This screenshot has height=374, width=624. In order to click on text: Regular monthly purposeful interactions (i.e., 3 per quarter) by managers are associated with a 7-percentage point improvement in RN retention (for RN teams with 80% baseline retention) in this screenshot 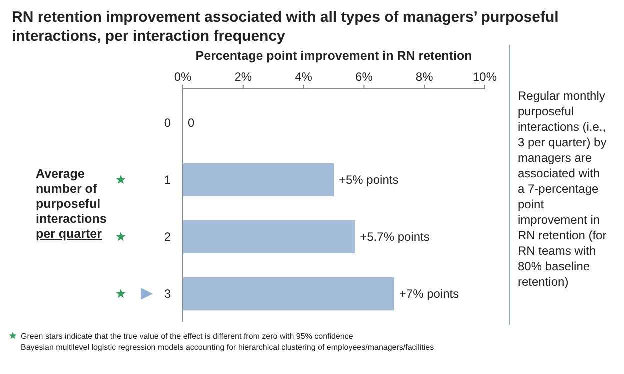, I will do `click(562, 189)`.